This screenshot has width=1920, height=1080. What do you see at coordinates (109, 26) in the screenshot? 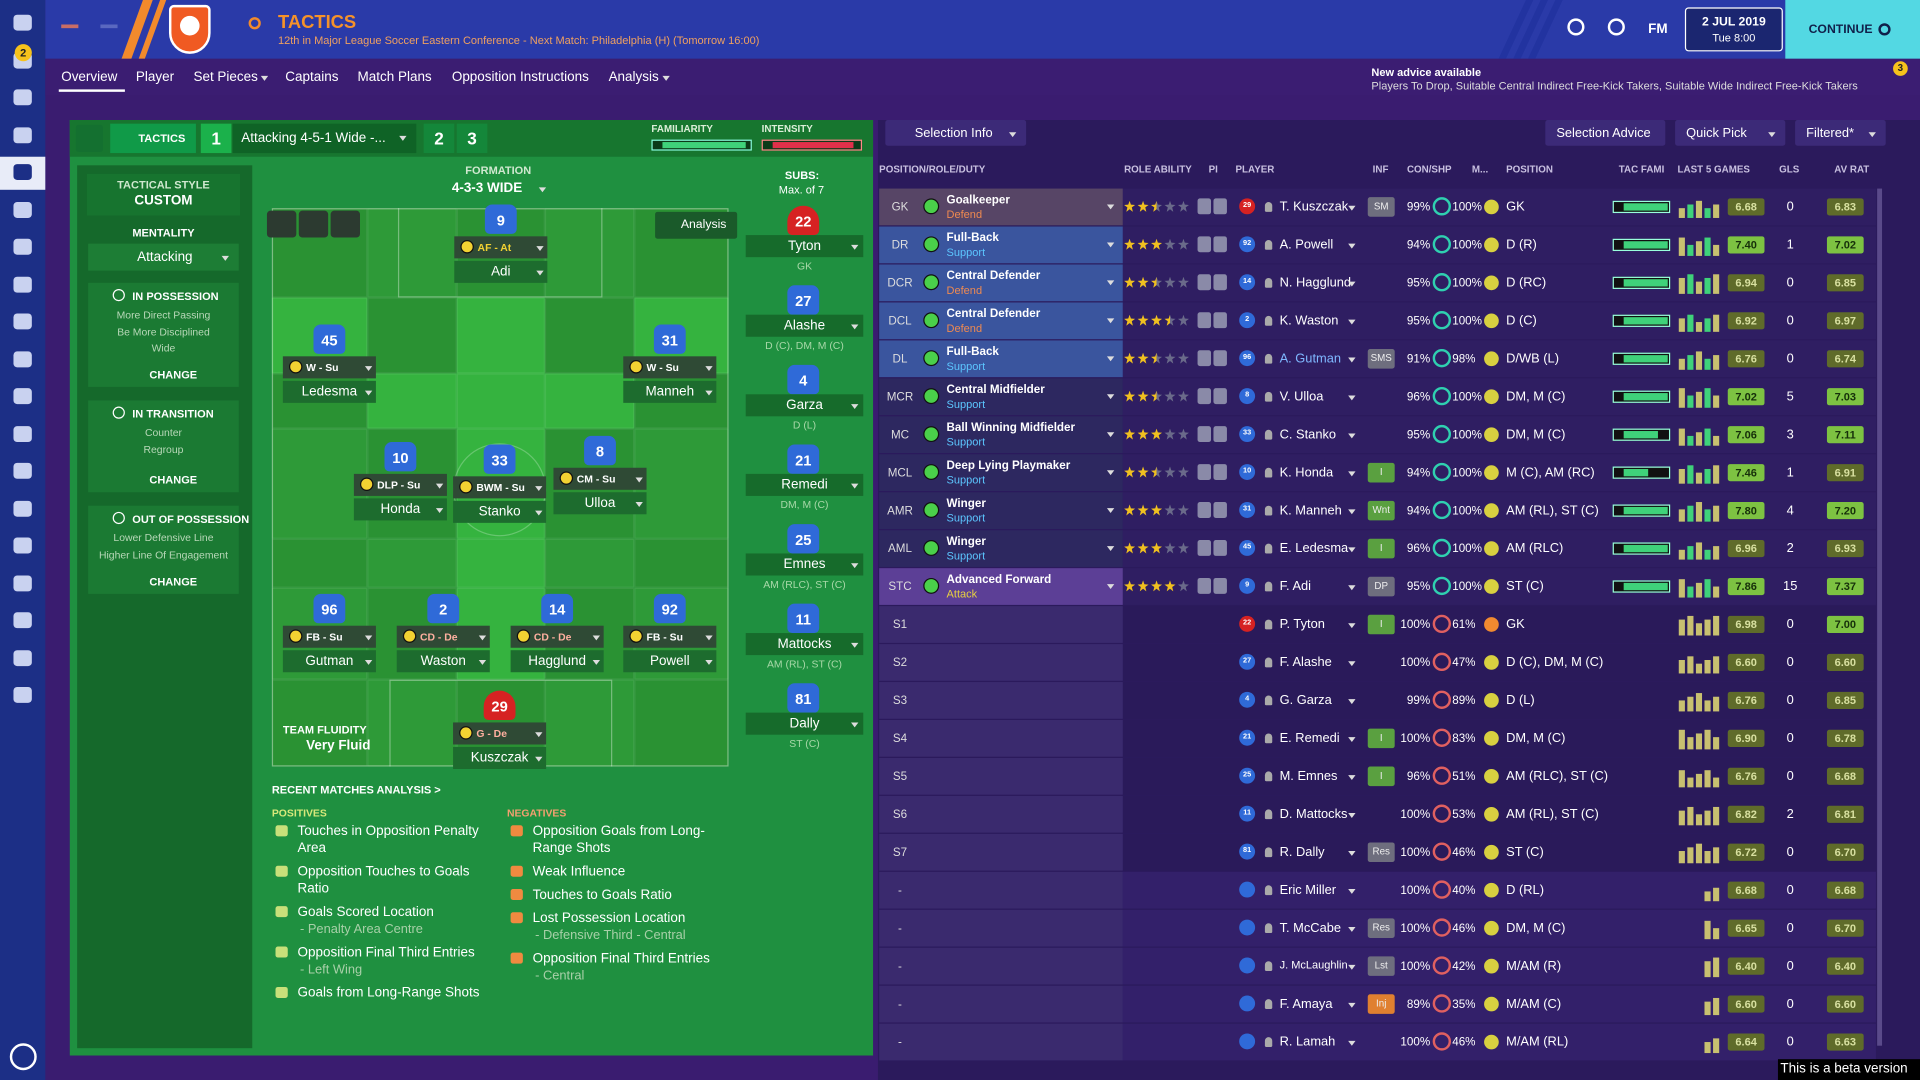
I see `forward-arrow` at bounding box center [109, 26].